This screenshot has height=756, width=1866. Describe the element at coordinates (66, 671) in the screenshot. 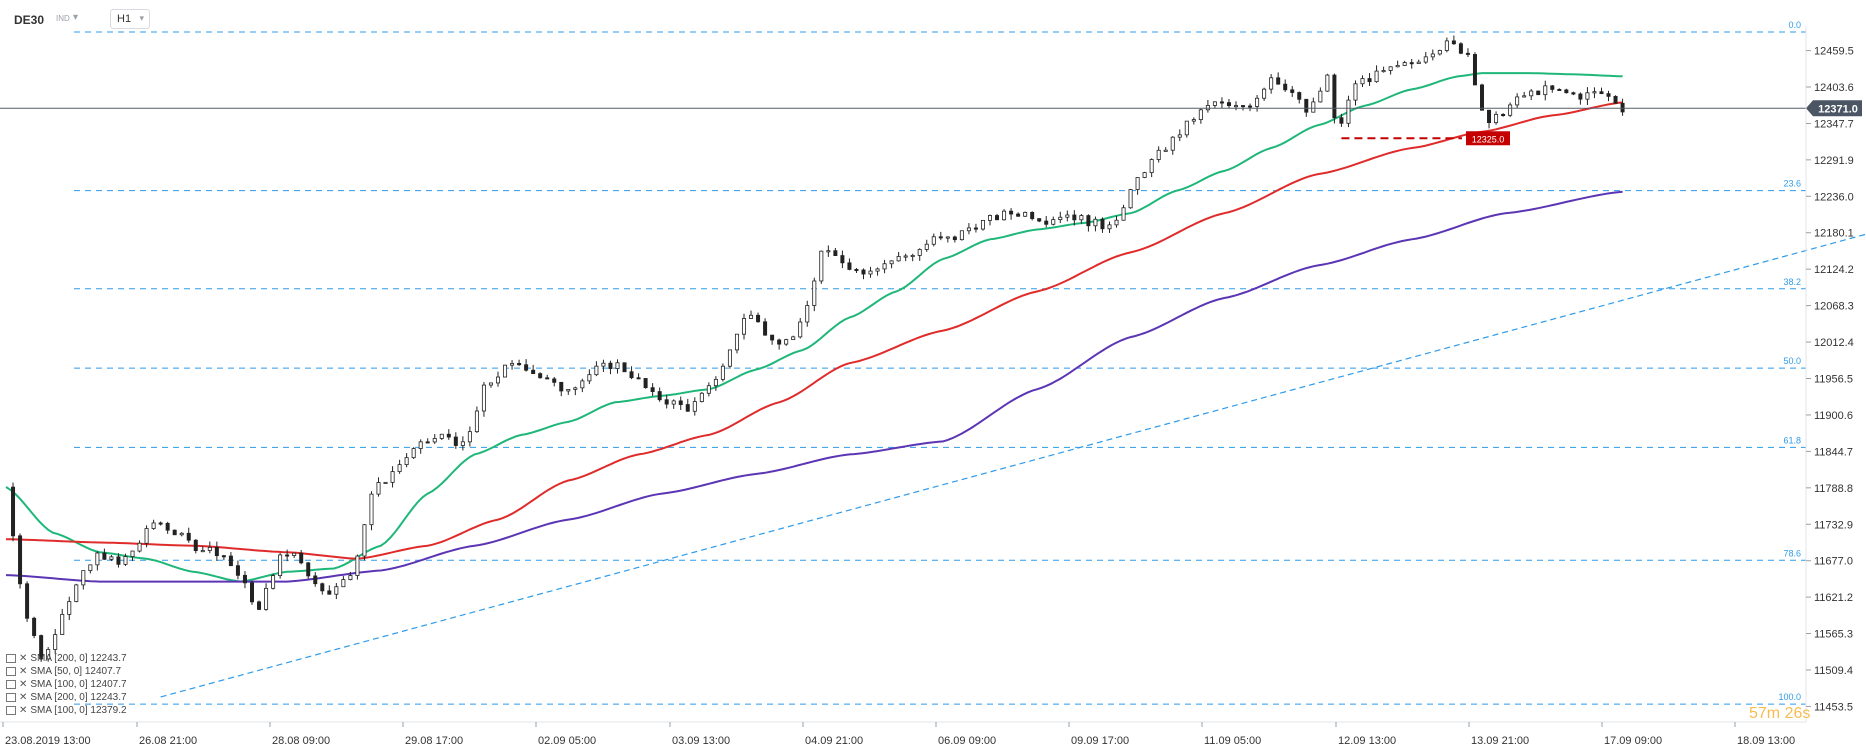

I see `legend-item: ✕ SMA [50, 0] 12407.7` at that location.